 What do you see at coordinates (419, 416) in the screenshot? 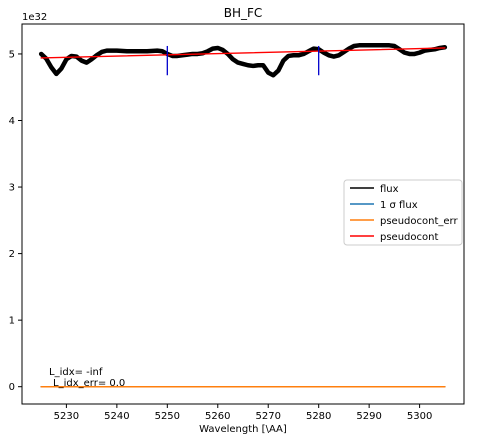
I see `x-tick-label-5300: 5300` at bounding box center [419, 416].